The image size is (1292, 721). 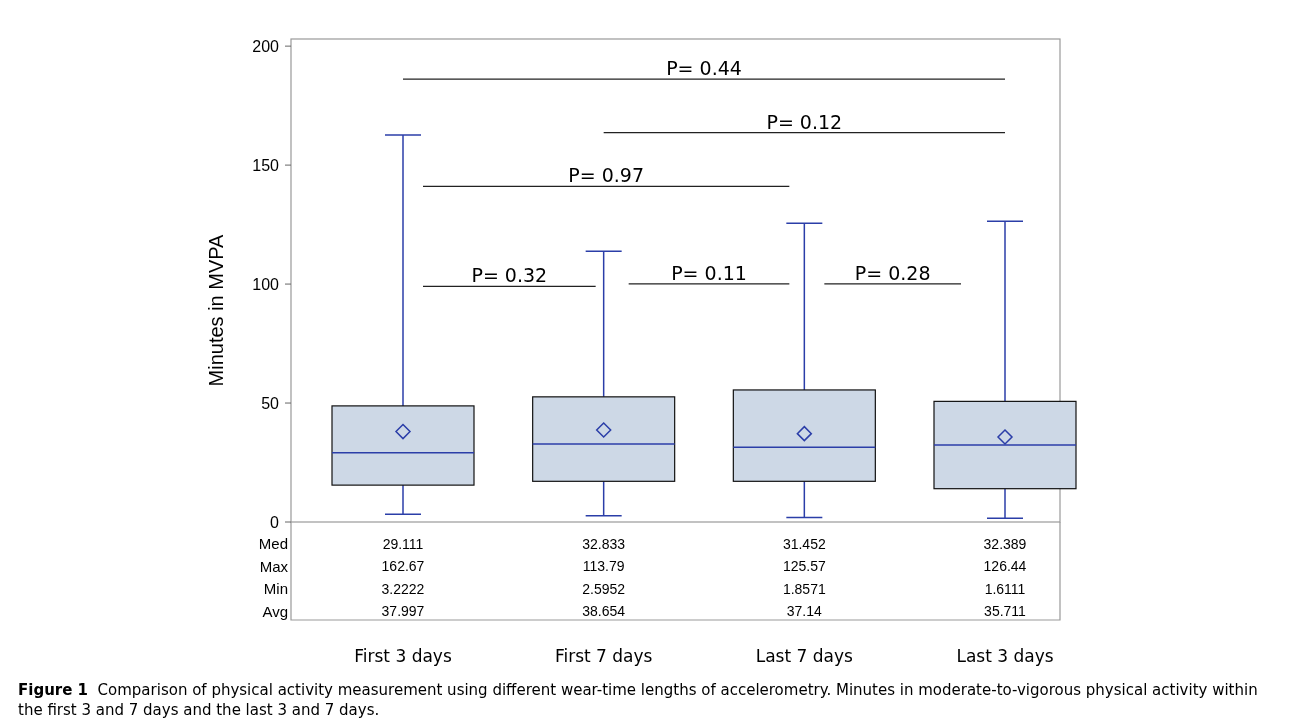 What do you see at coordinates (403, 588) in the screenshot?
I see `text: 3.2222` at bounding box center [403, 588].